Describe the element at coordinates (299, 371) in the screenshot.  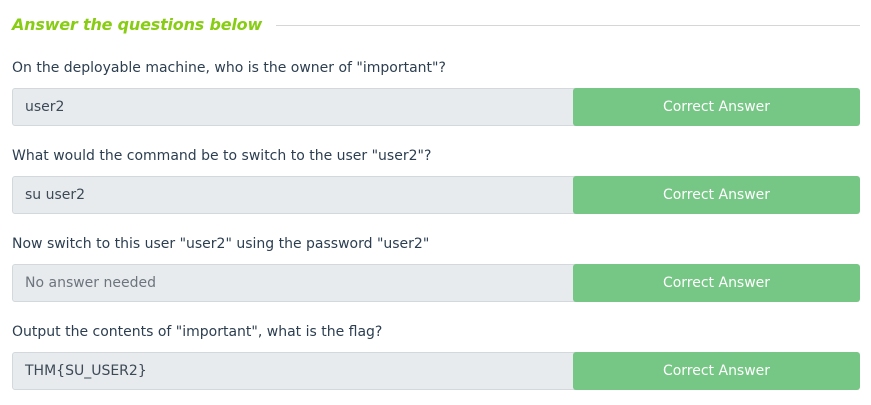
I see `answer-field: THM{SU_USER2}` at that location.